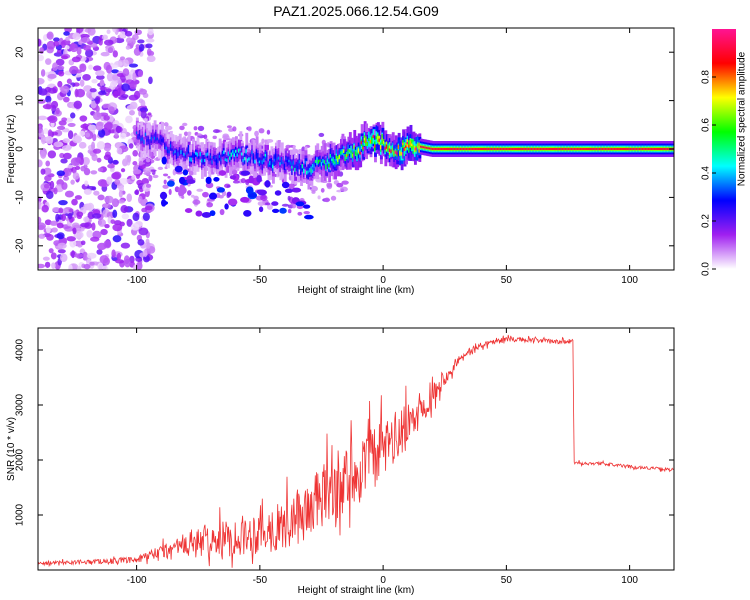  I want to click on x-tick-label: 0, so click(383, 580).